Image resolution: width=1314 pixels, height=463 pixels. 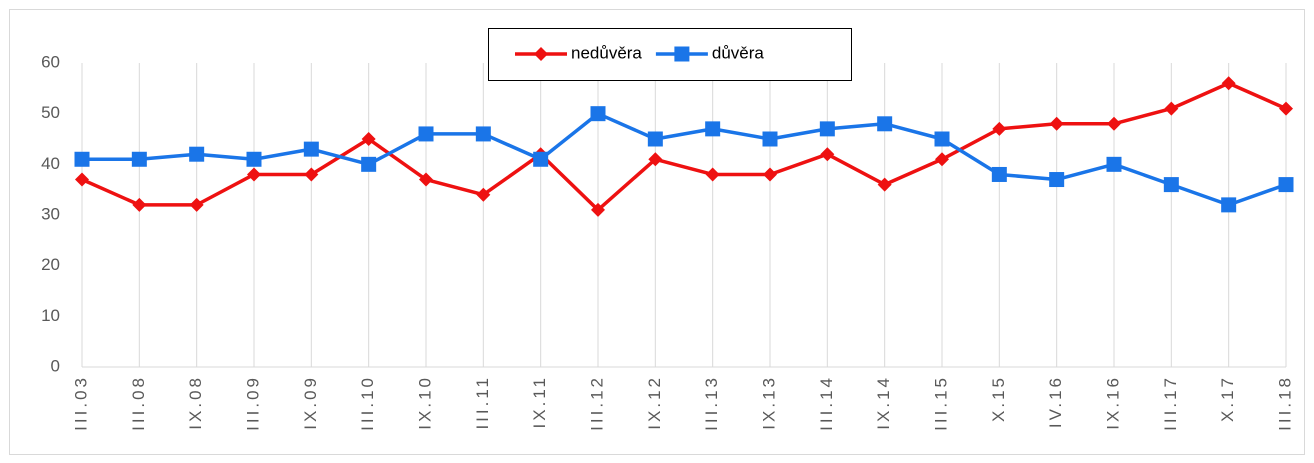 What do you see at coordinates (539, 401) in the screenshot?
I see `x-tick-label: IX.11` at bounding box center [539, 401].